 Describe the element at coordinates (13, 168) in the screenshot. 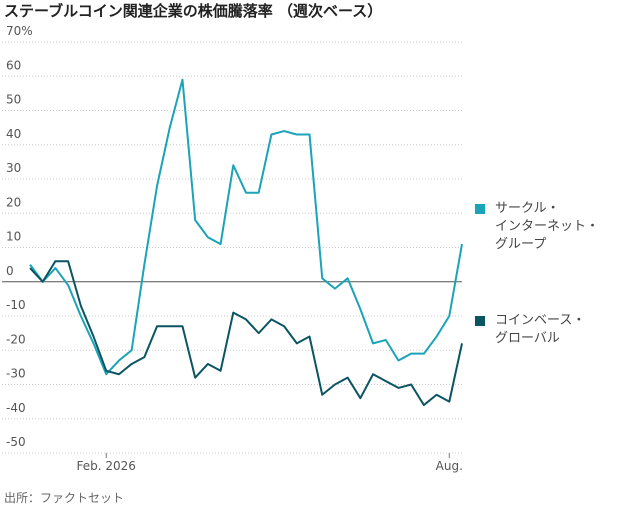

I see `y-tick-label: 30` at that location.